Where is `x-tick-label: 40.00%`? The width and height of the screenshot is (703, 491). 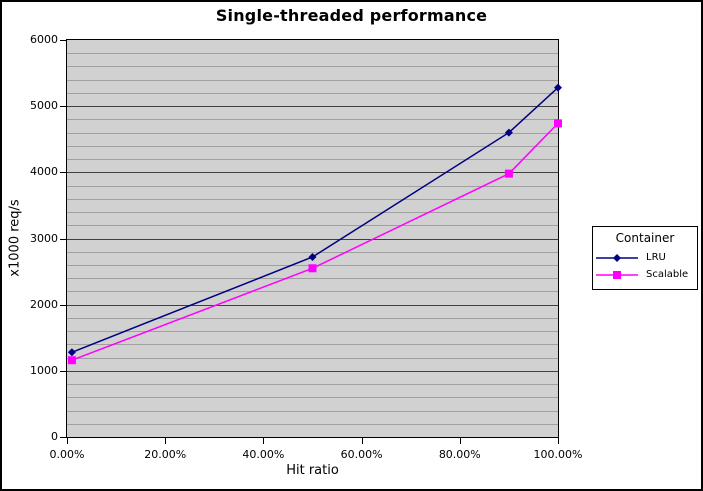
x-tick-label: 40.00% is located at coordinates (263, 454).